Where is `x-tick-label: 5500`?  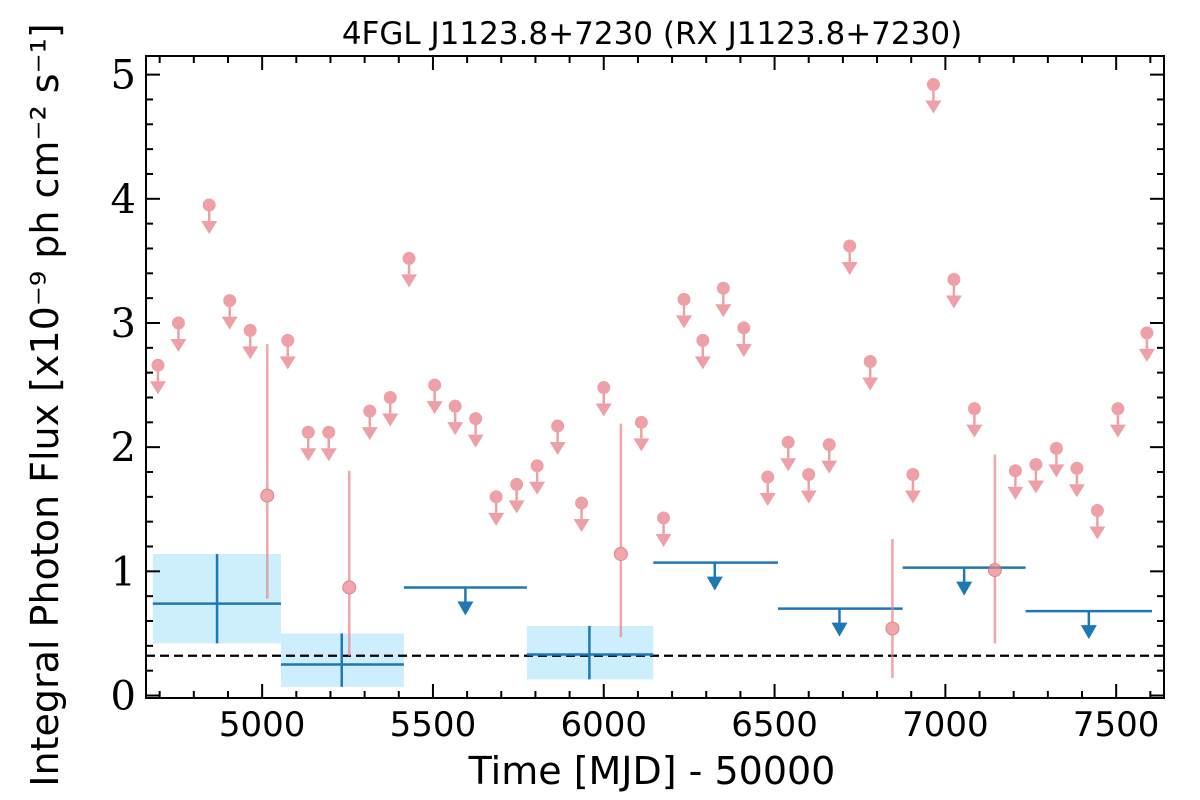
x-tick-label: 5500 is located at coordinates (433, 725).